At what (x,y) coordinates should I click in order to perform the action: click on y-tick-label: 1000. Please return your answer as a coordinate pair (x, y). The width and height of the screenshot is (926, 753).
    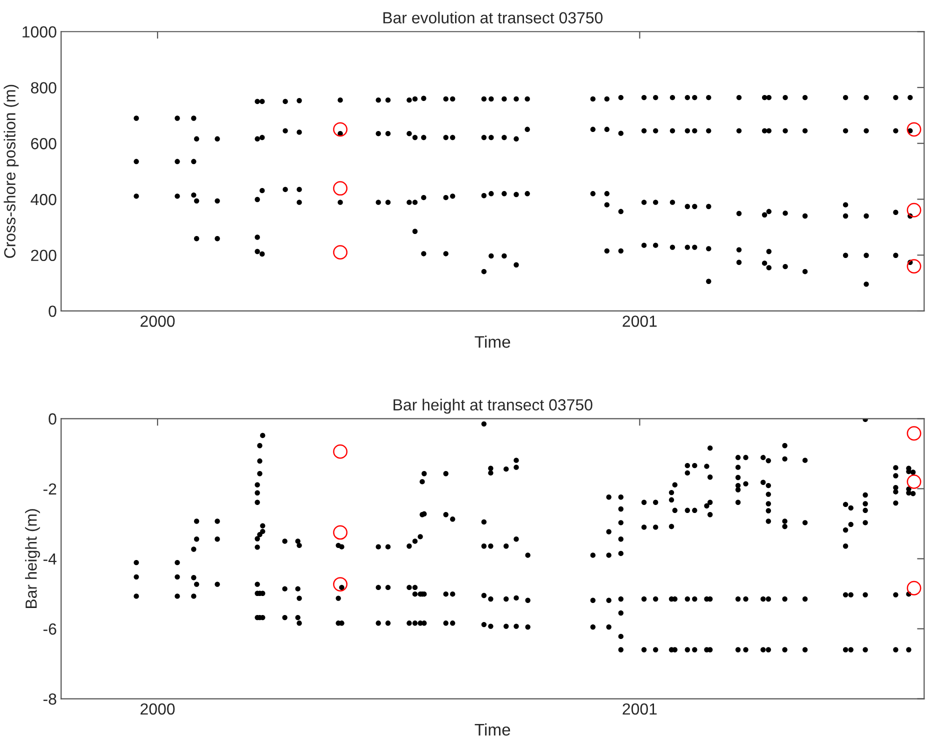
    Looking at the image, I should click on (39, 32).